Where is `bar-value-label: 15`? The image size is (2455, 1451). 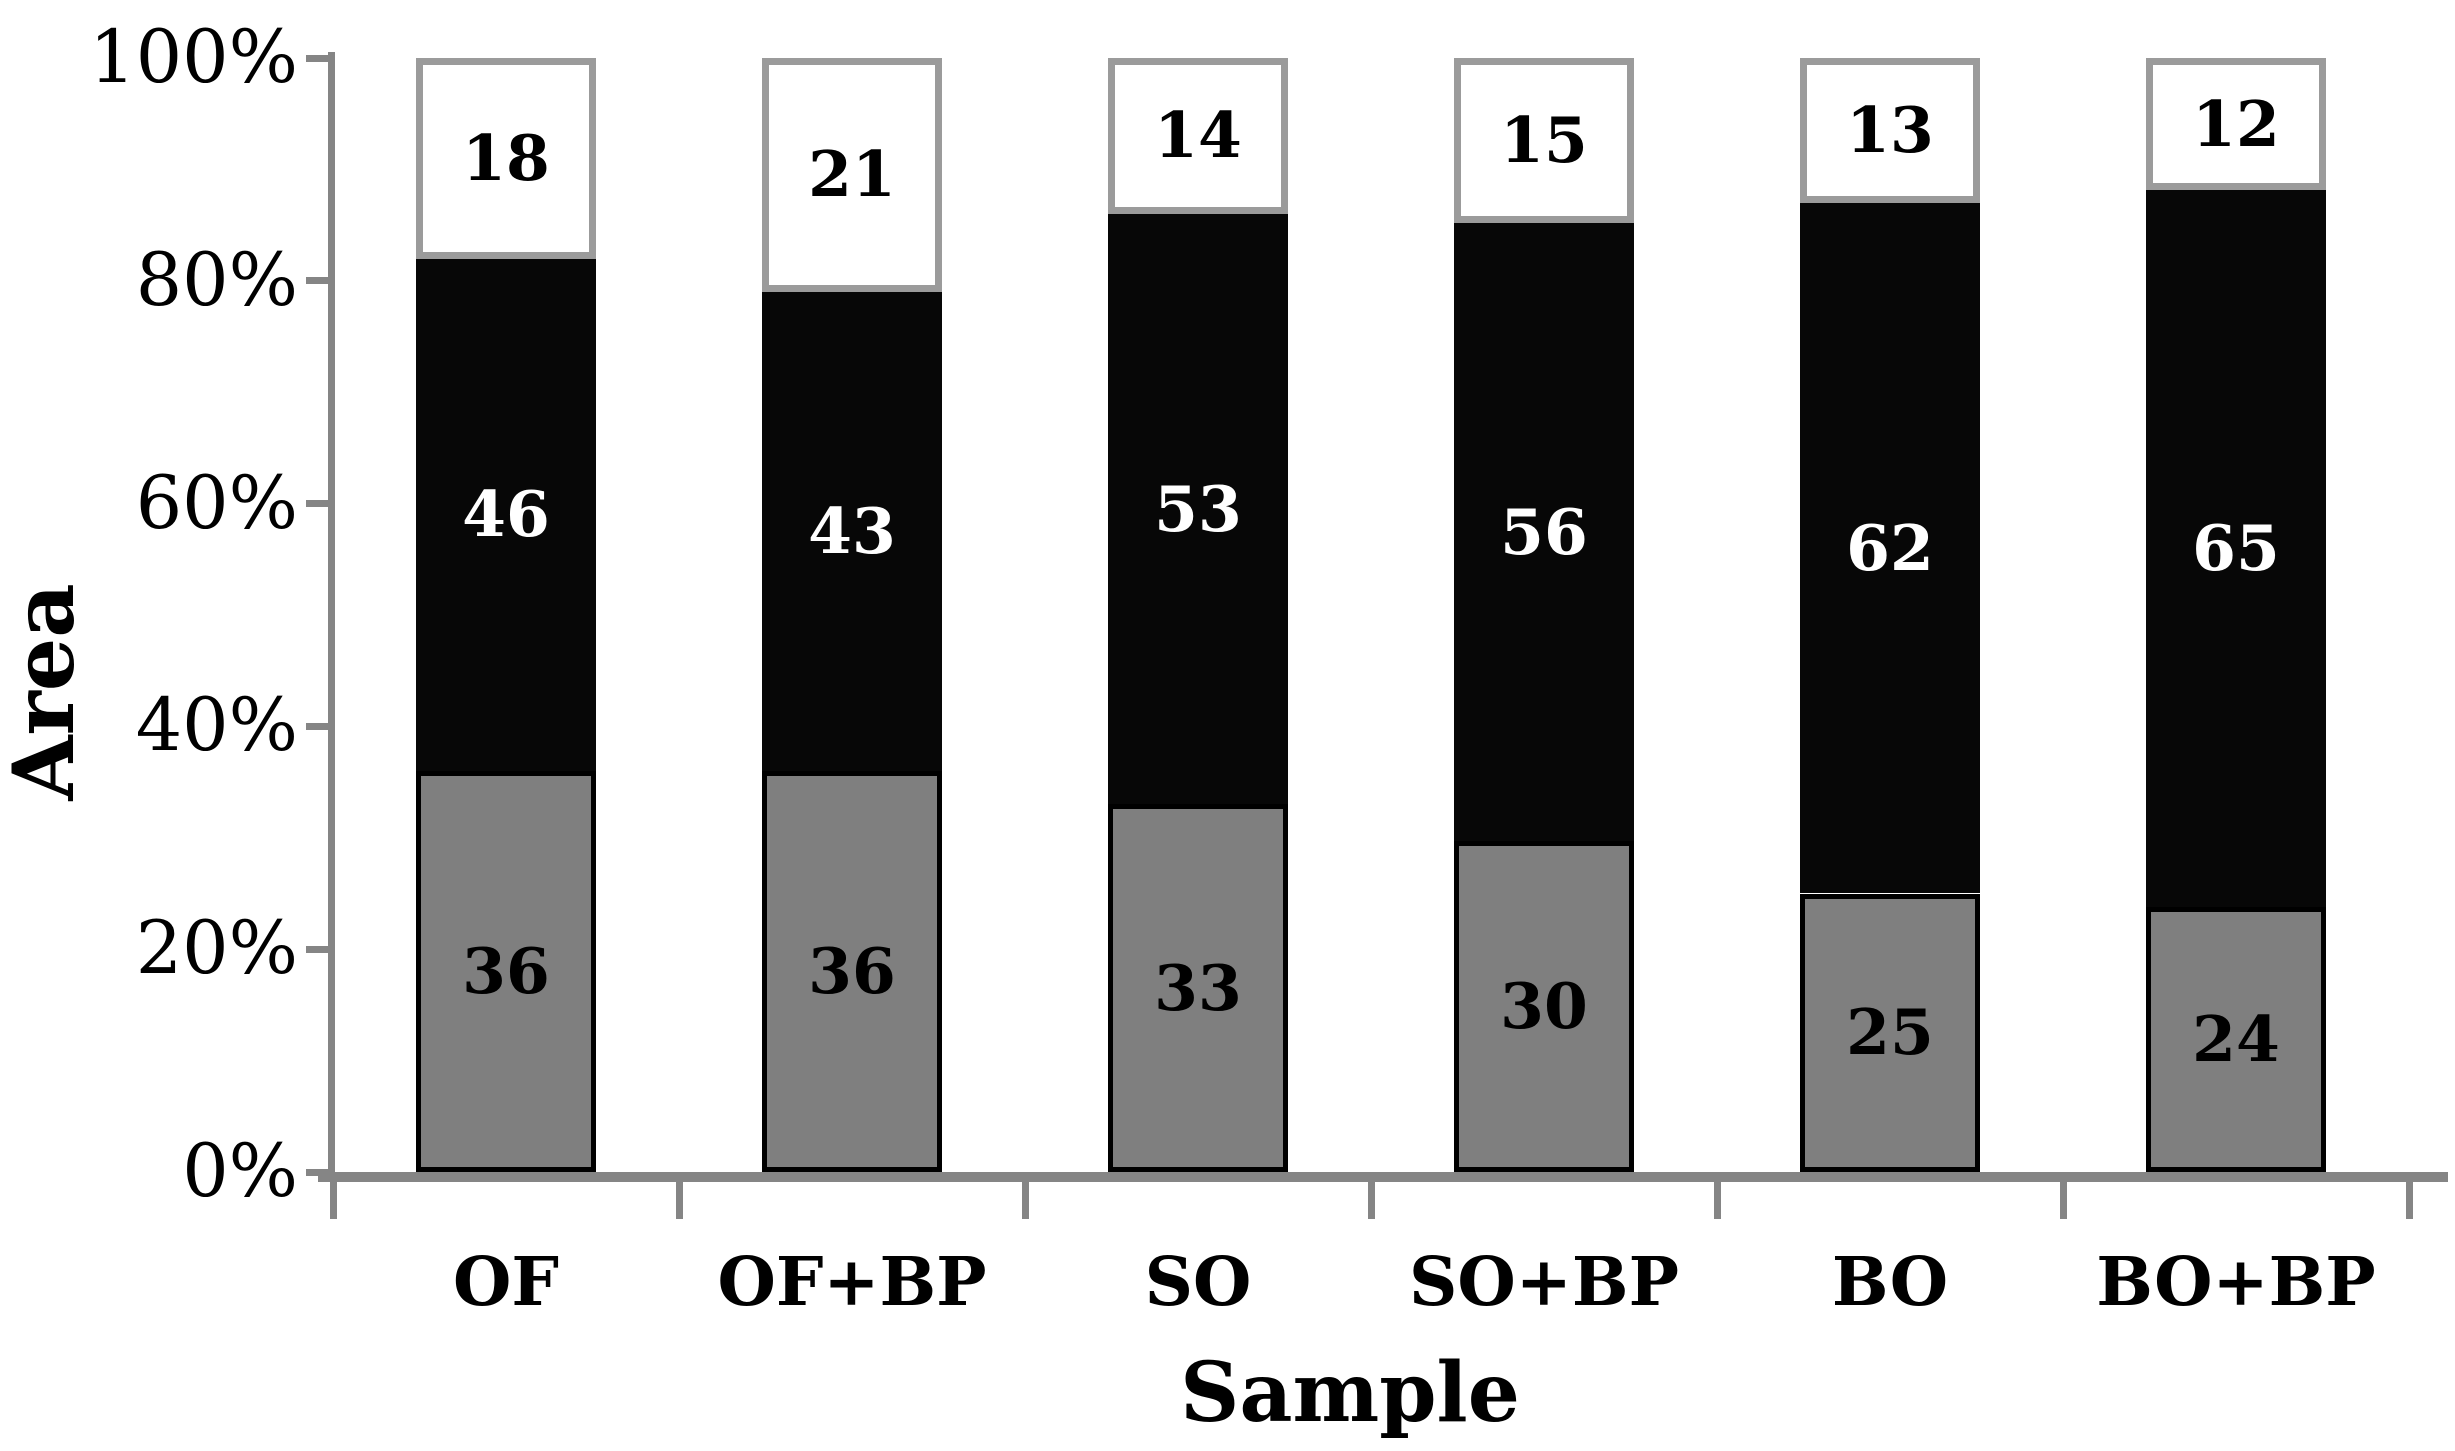
bar-value-label: 15 is located at coordinates (1544, 140).